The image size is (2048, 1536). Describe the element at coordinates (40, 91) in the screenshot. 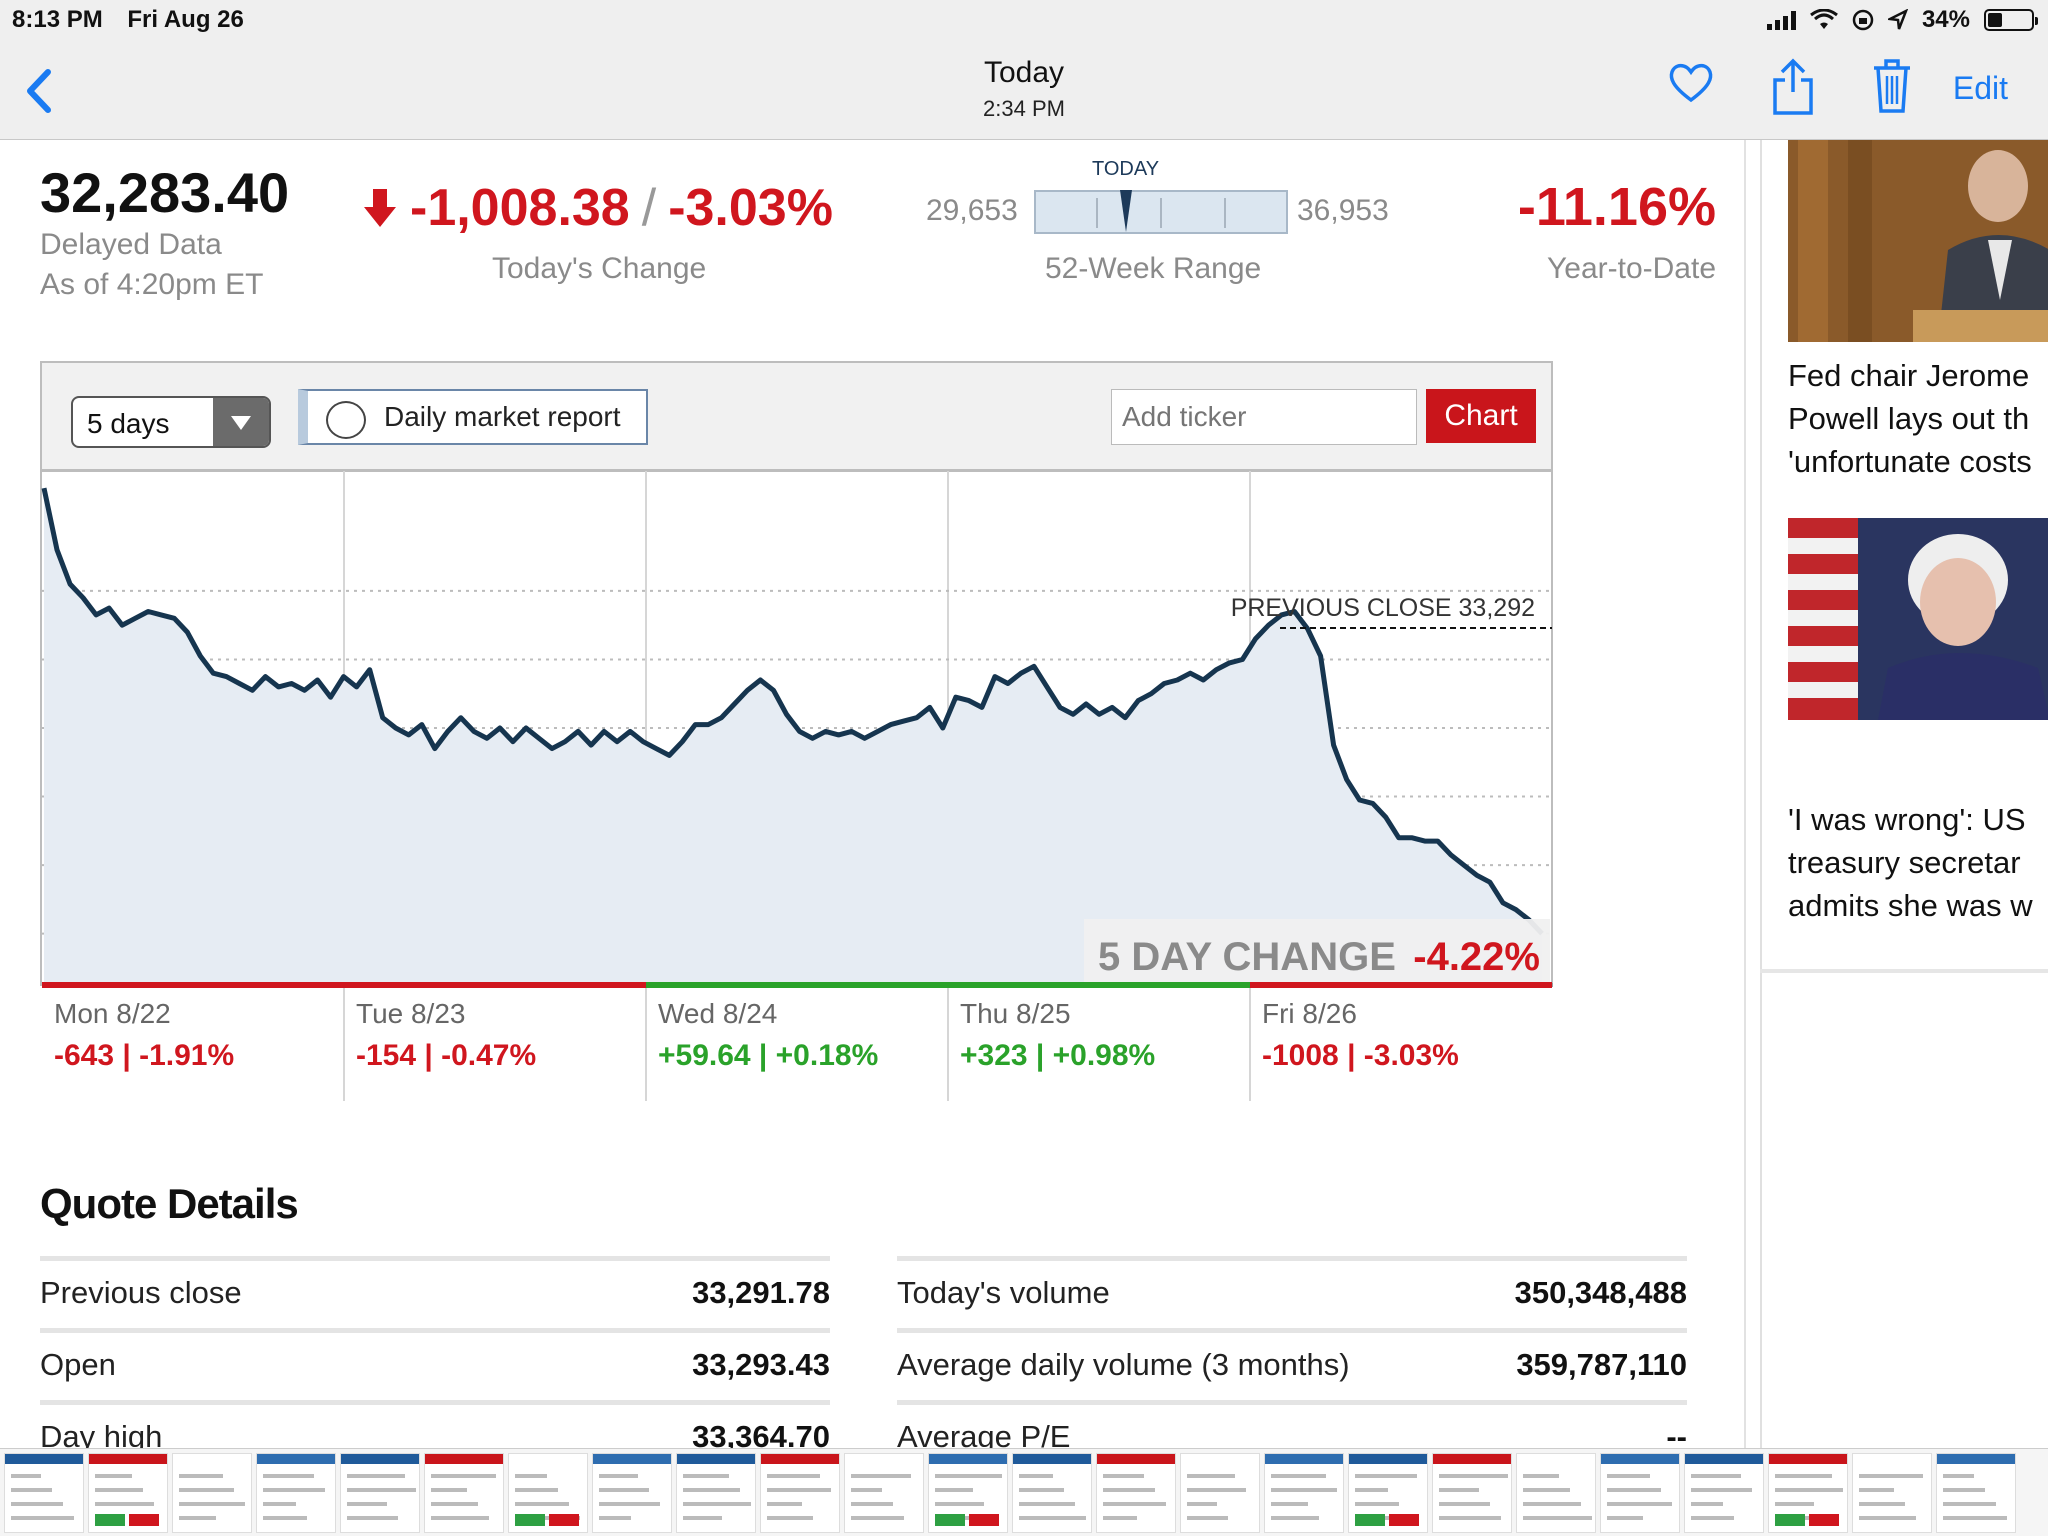

I see `back-chevron-icon` at that location.